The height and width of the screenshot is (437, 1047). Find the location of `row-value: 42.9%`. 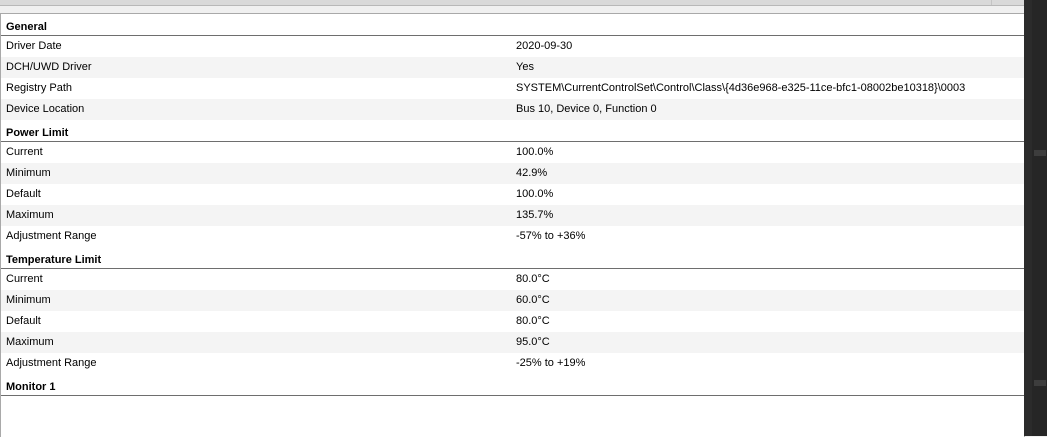

row-value: 42.9% is located at coordinates (532, 173).